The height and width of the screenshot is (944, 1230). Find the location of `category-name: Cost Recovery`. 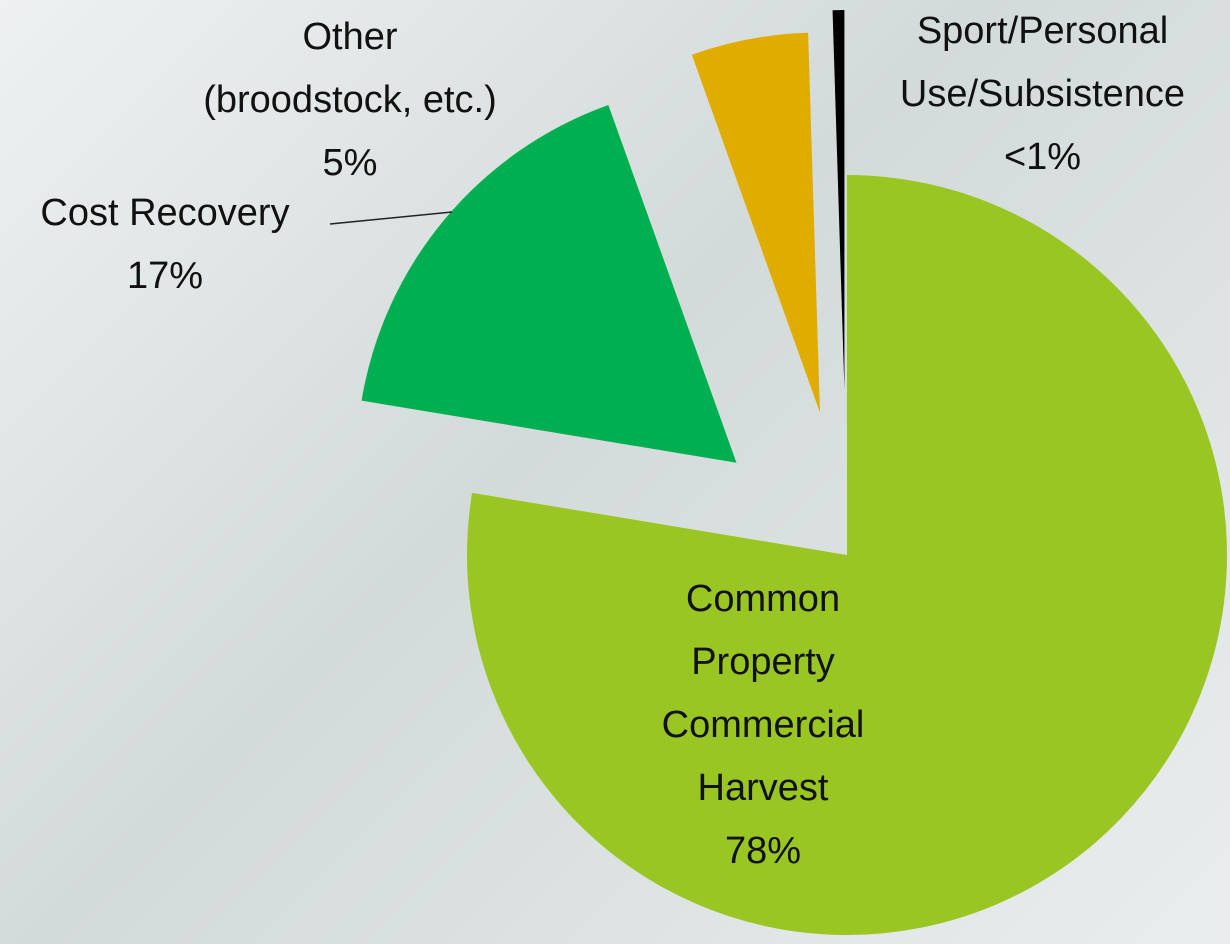

category-name: Cost Recovery is located at coordinates (165, 213).